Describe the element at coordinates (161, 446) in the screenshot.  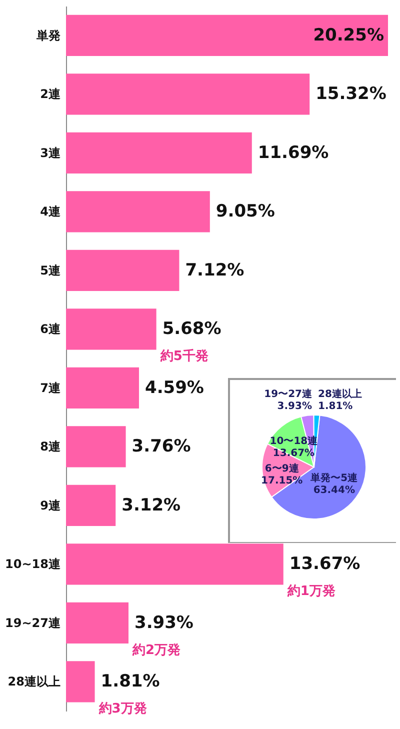
I see `data-label: 3.76%` at that location.